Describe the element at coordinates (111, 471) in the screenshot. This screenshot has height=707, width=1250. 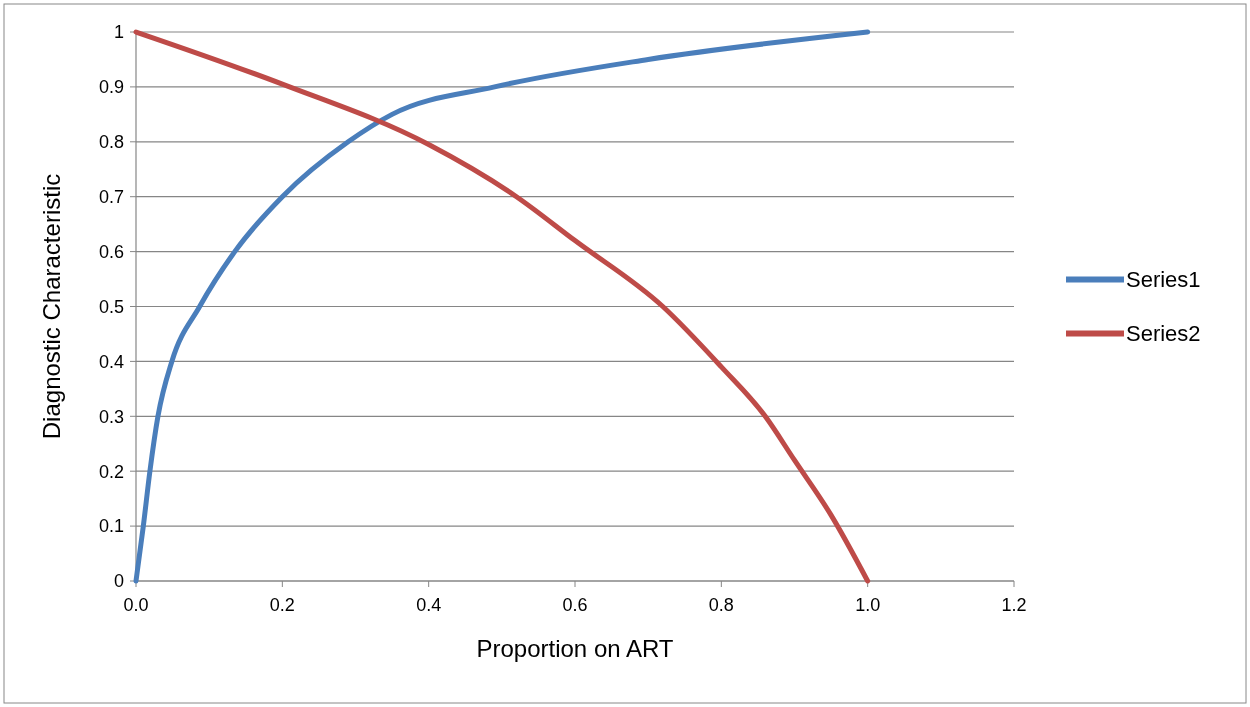
I see `y-tick-label: 0.2` at that location.